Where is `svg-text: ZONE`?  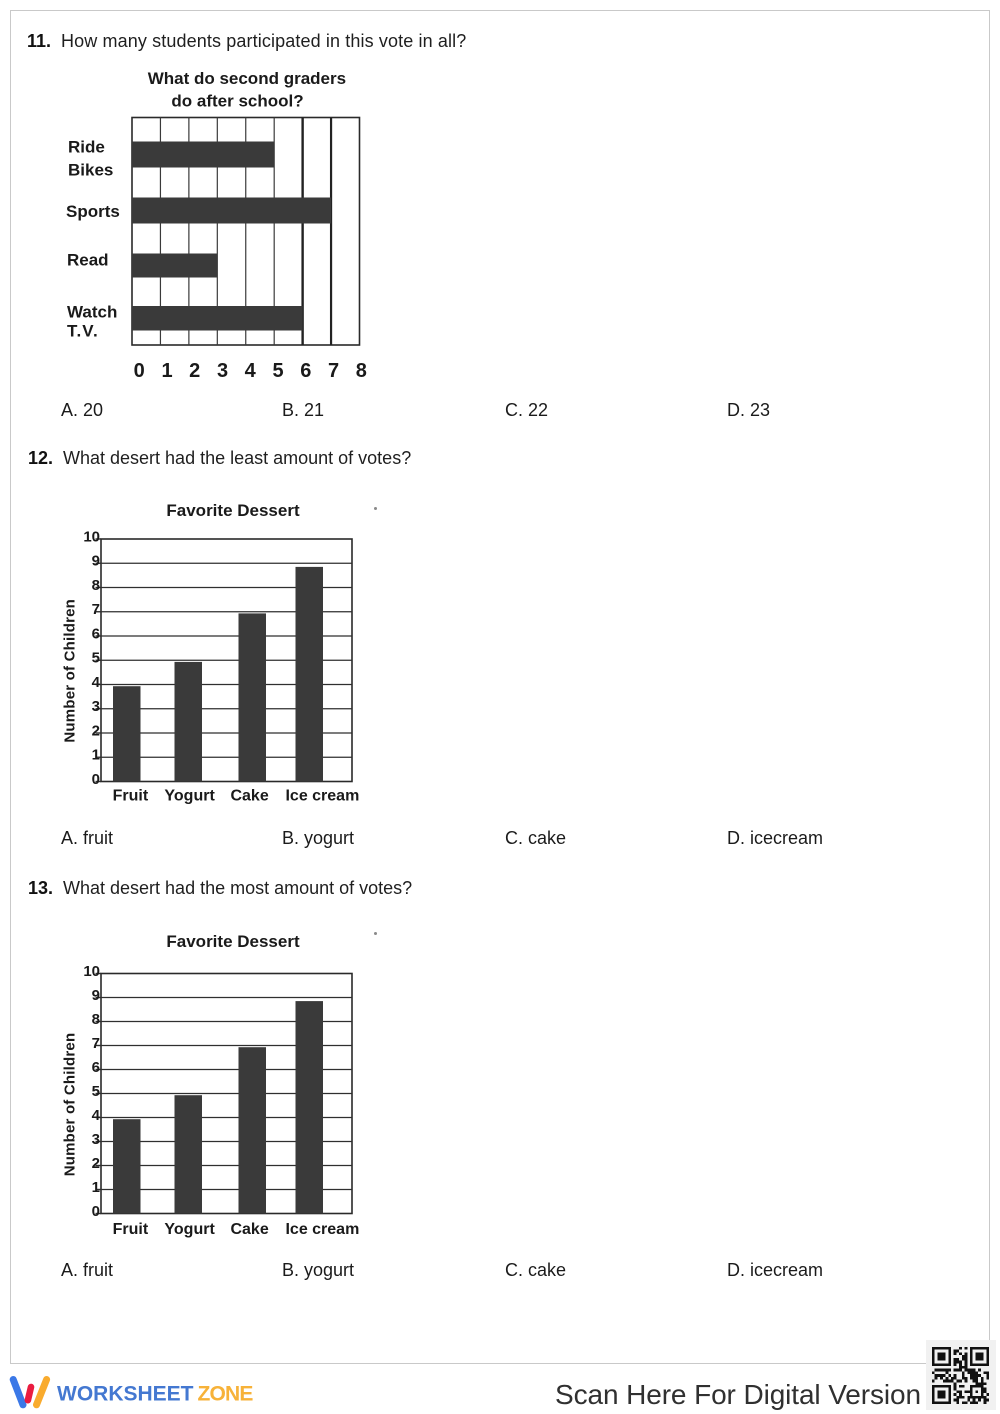
svg-text: ZONE is located at coordinates (226, 1394).